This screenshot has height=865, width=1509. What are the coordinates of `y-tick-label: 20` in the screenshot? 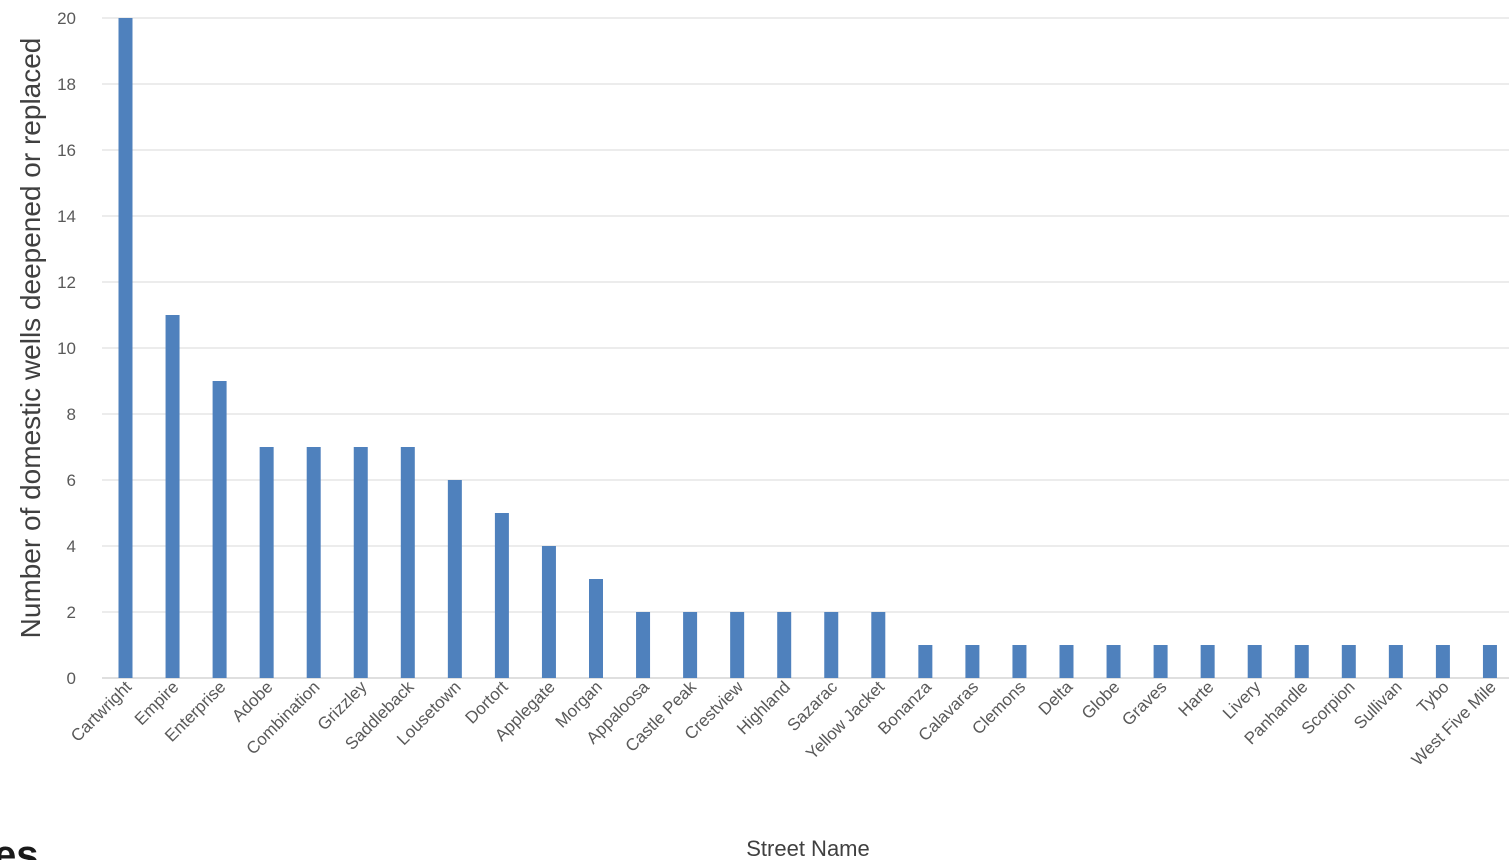 It's located at (66, 18).